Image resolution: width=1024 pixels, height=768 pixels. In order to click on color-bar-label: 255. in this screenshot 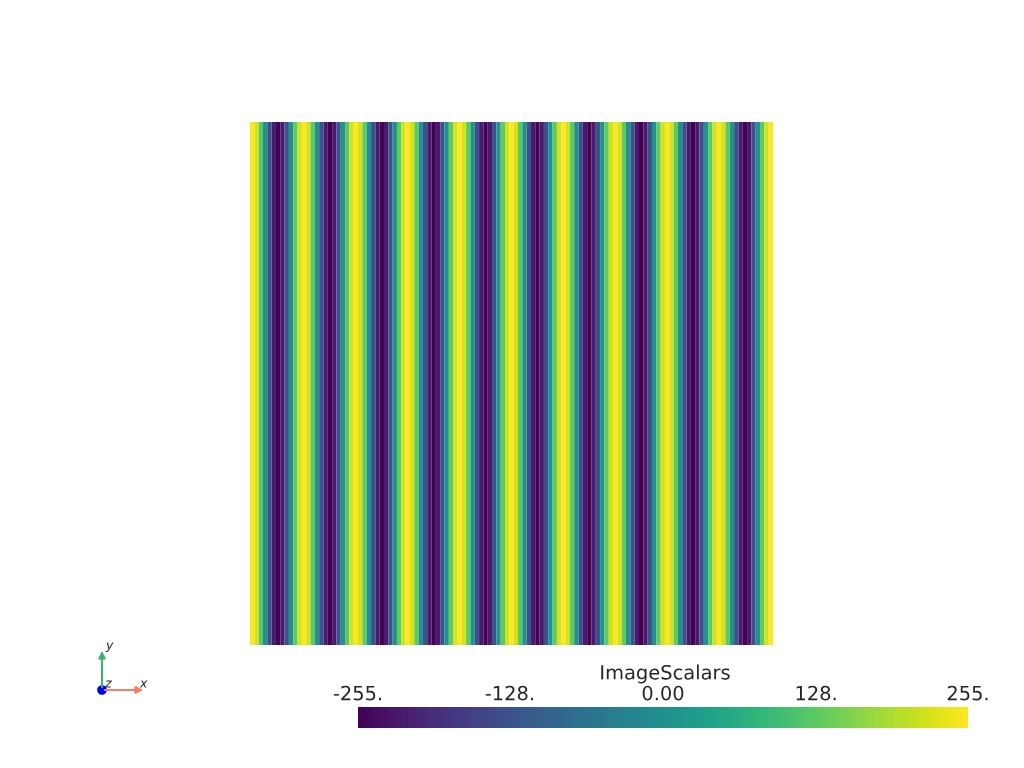, I will do `click(967, 693)`.